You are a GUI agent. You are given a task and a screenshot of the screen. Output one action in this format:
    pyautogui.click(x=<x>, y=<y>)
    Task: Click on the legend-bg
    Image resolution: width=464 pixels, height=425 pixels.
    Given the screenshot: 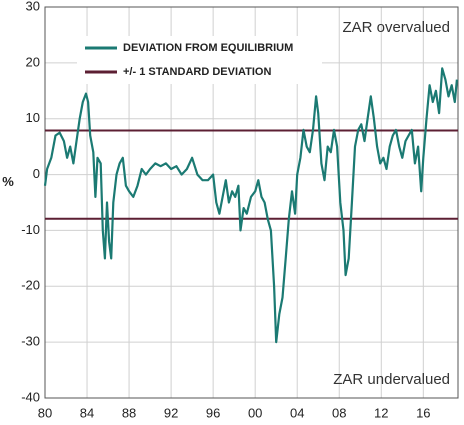 What is the action you would take?
    pyautogui.click(x=199, y=60)
    